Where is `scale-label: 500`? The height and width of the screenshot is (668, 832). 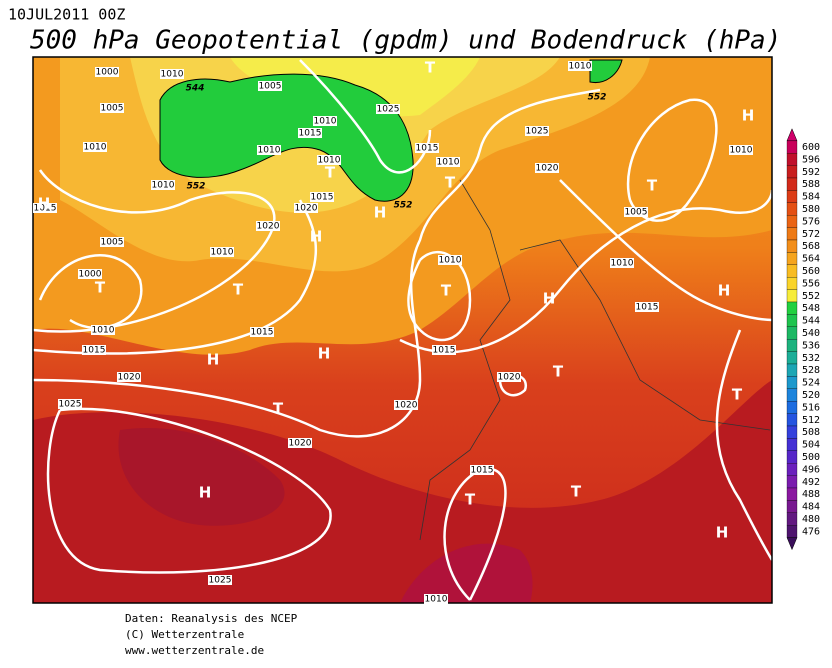
scale-label: 500 is located at coordinates (811, 457).